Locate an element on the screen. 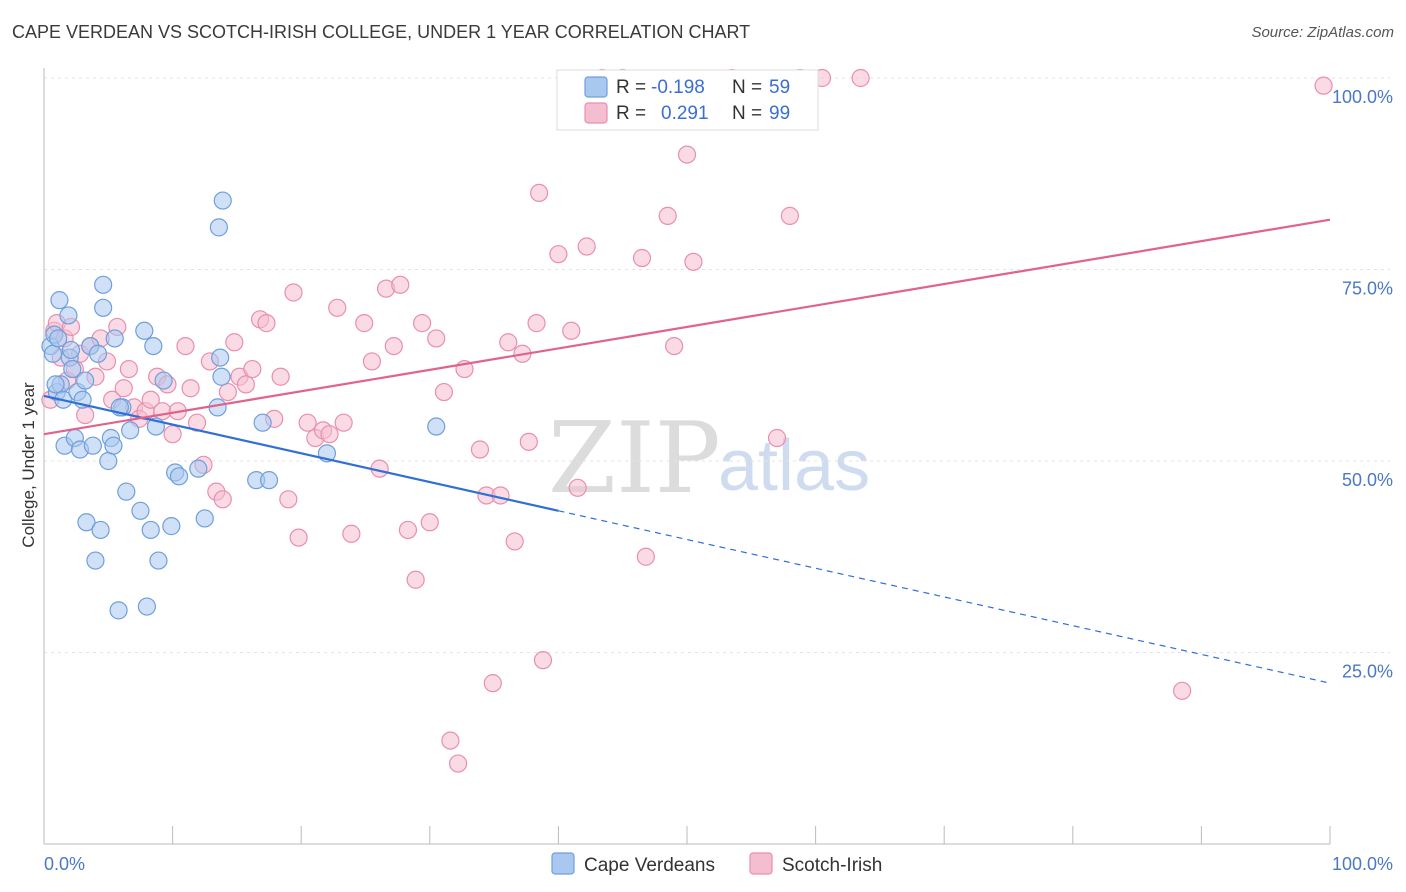 The image size is (1406, 892). stats-legend: R = -0.198 N = 59 R = 0.291 N = 99 is located at coordinates (687, 100).